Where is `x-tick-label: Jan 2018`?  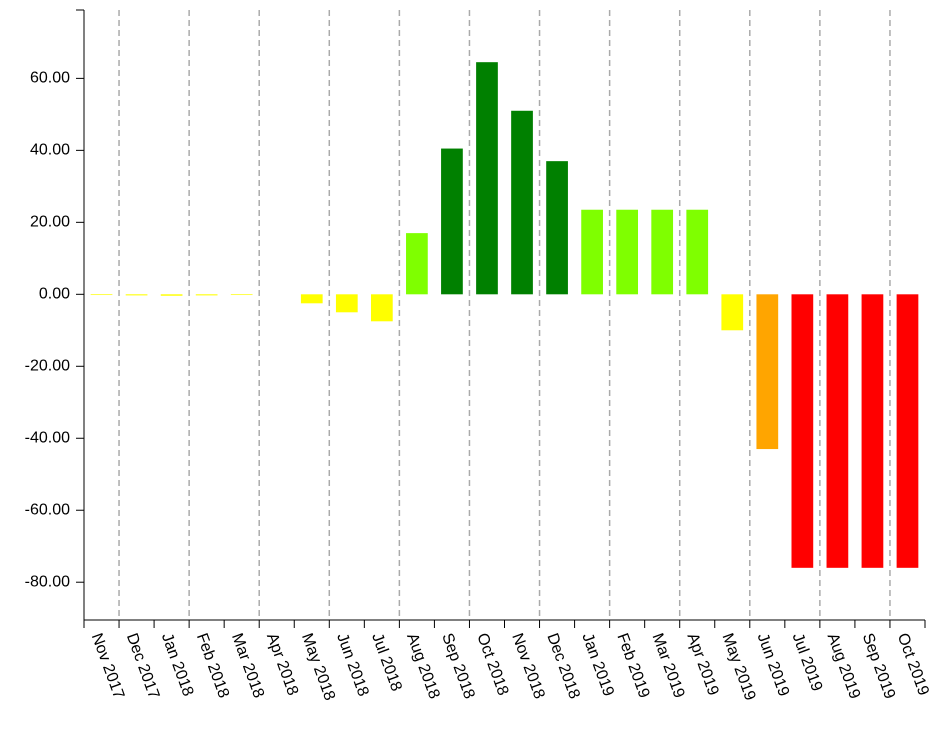
x-tick-label: Jan 2018 is located at coordinates (177, 665).